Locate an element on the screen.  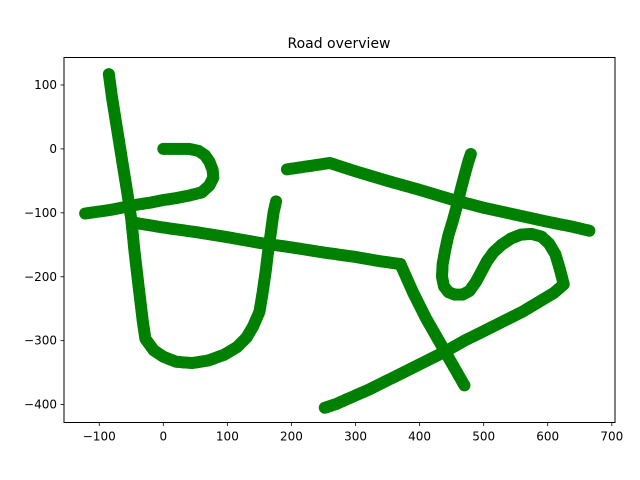
y-tick-label: 100 is located at coordinates (45, 85).